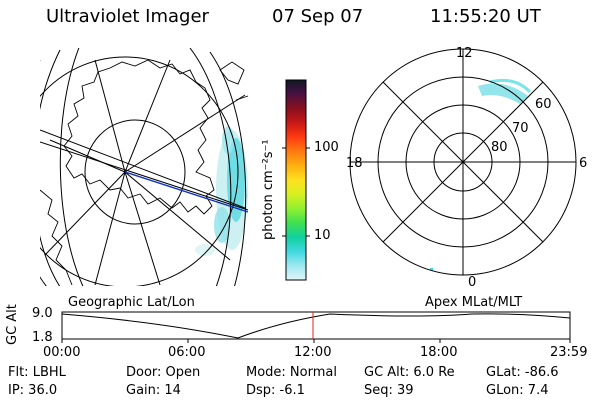 This screenshot has width=600, height=400. What do you see at coordinates (520, 128) in the screenshot?
I see `polar-ring-70: 70` at bounding box center [520, 128].